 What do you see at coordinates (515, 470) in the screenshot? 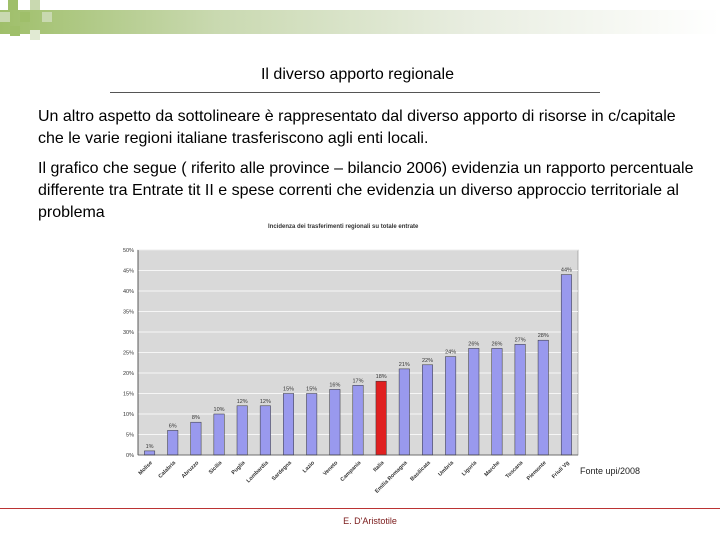
I see `x-tick-label: Toscana` at bounding box center [515, 470].